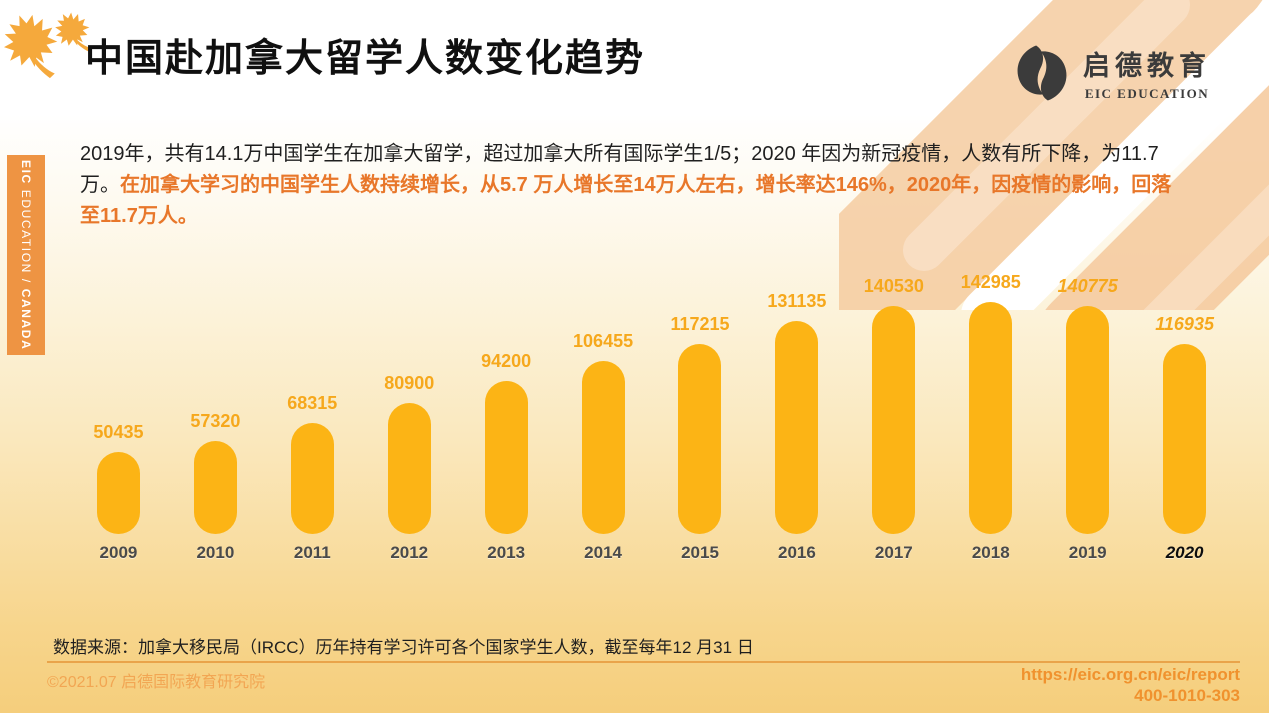  I want to click on bar-value-label: 80900, so click(409, 383).